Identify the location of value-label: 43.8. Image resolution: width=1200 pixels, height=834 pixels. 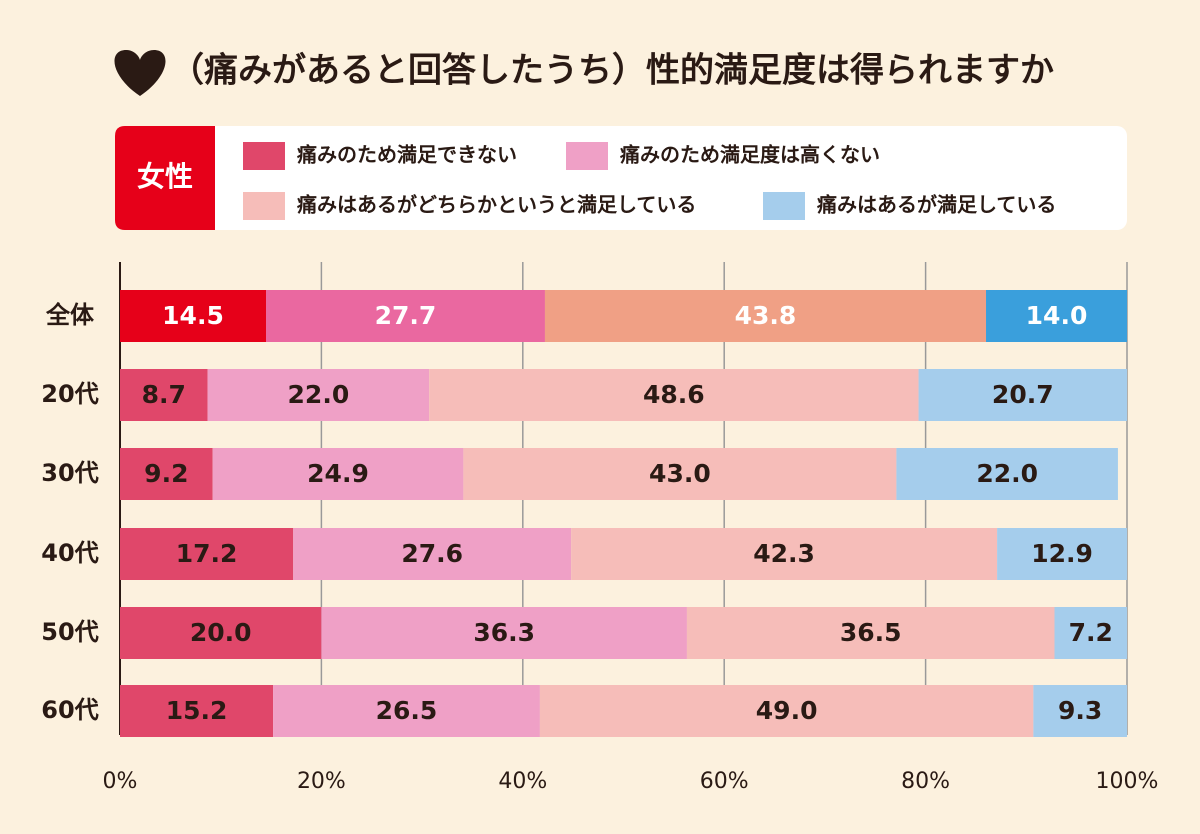
(766, 315).